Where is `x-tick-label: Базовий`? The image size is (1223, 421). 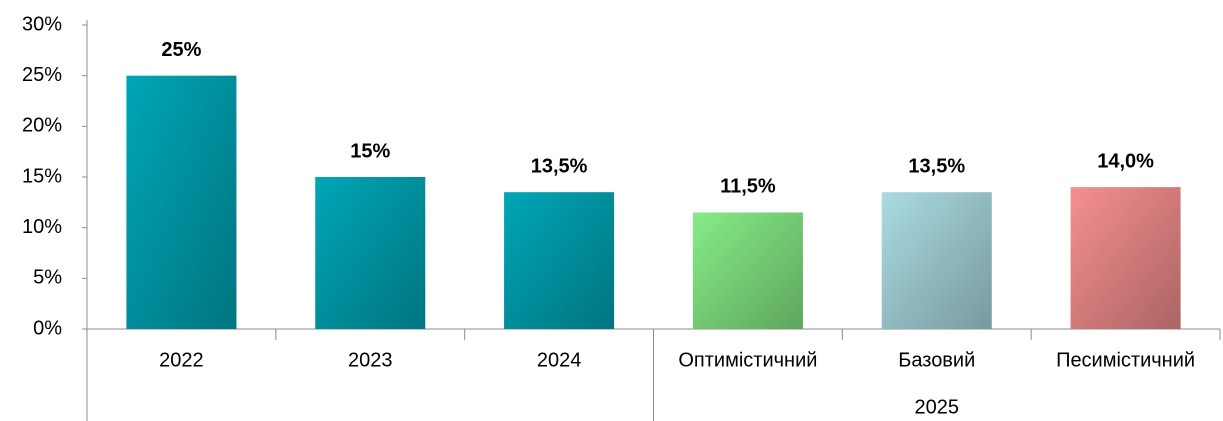 x-tick-label: Базовий is located at coordinates (936, 360).